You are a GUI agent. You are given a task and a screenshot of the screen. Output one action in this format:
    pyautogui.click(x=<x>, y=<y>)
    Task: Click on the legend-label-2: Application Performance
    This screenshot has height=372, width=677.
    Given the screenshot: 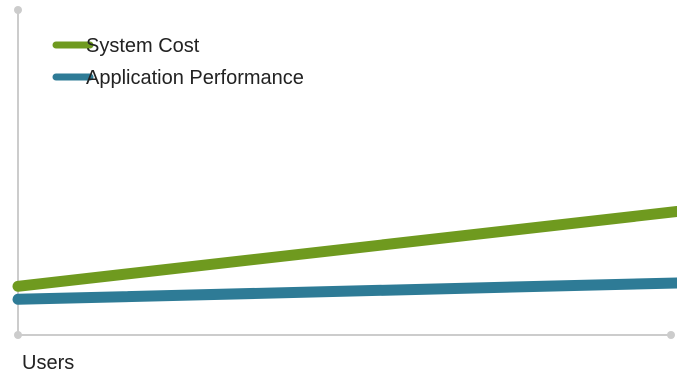 What is the action you would take?
    pyautogui.click(x=195, y=78)
    